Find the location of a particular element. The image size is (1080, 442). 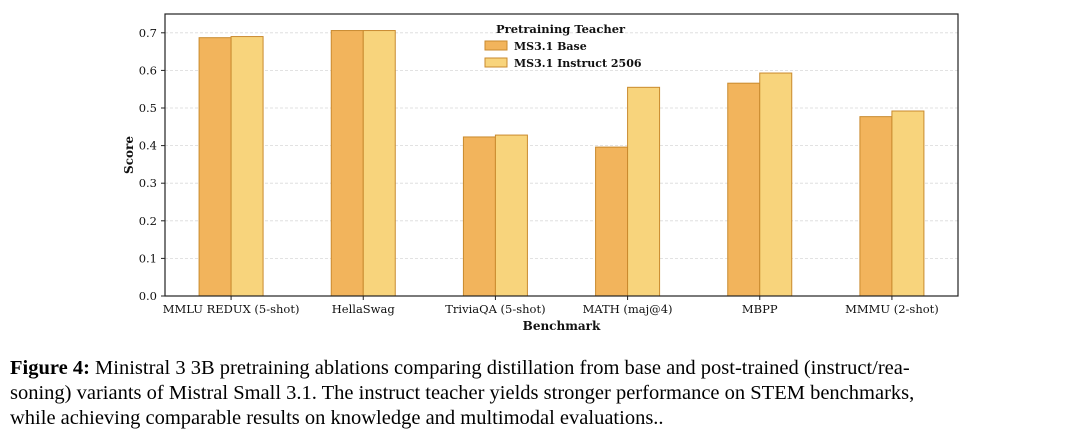

x-tick-label: MMLU REDUX (5-shot) is located at coordinates (231, 309).